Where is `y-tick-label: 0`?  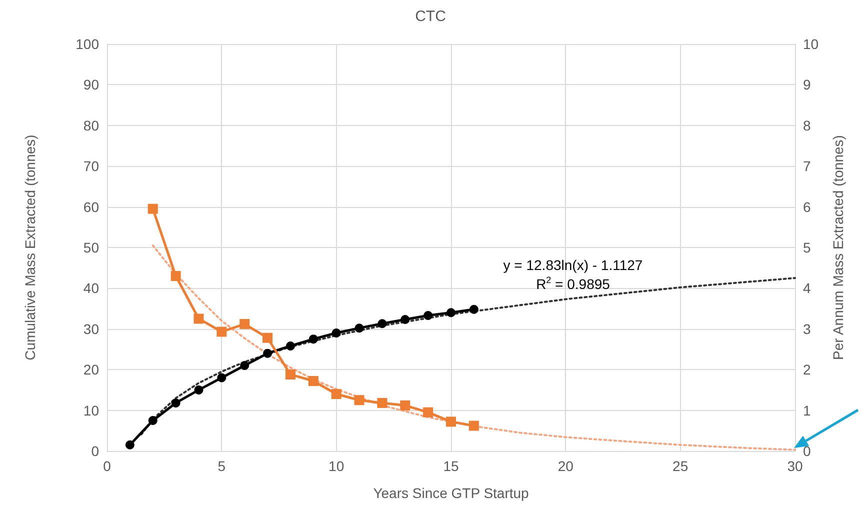 y-tick-label: 0 is located at coordinates (95, 451).